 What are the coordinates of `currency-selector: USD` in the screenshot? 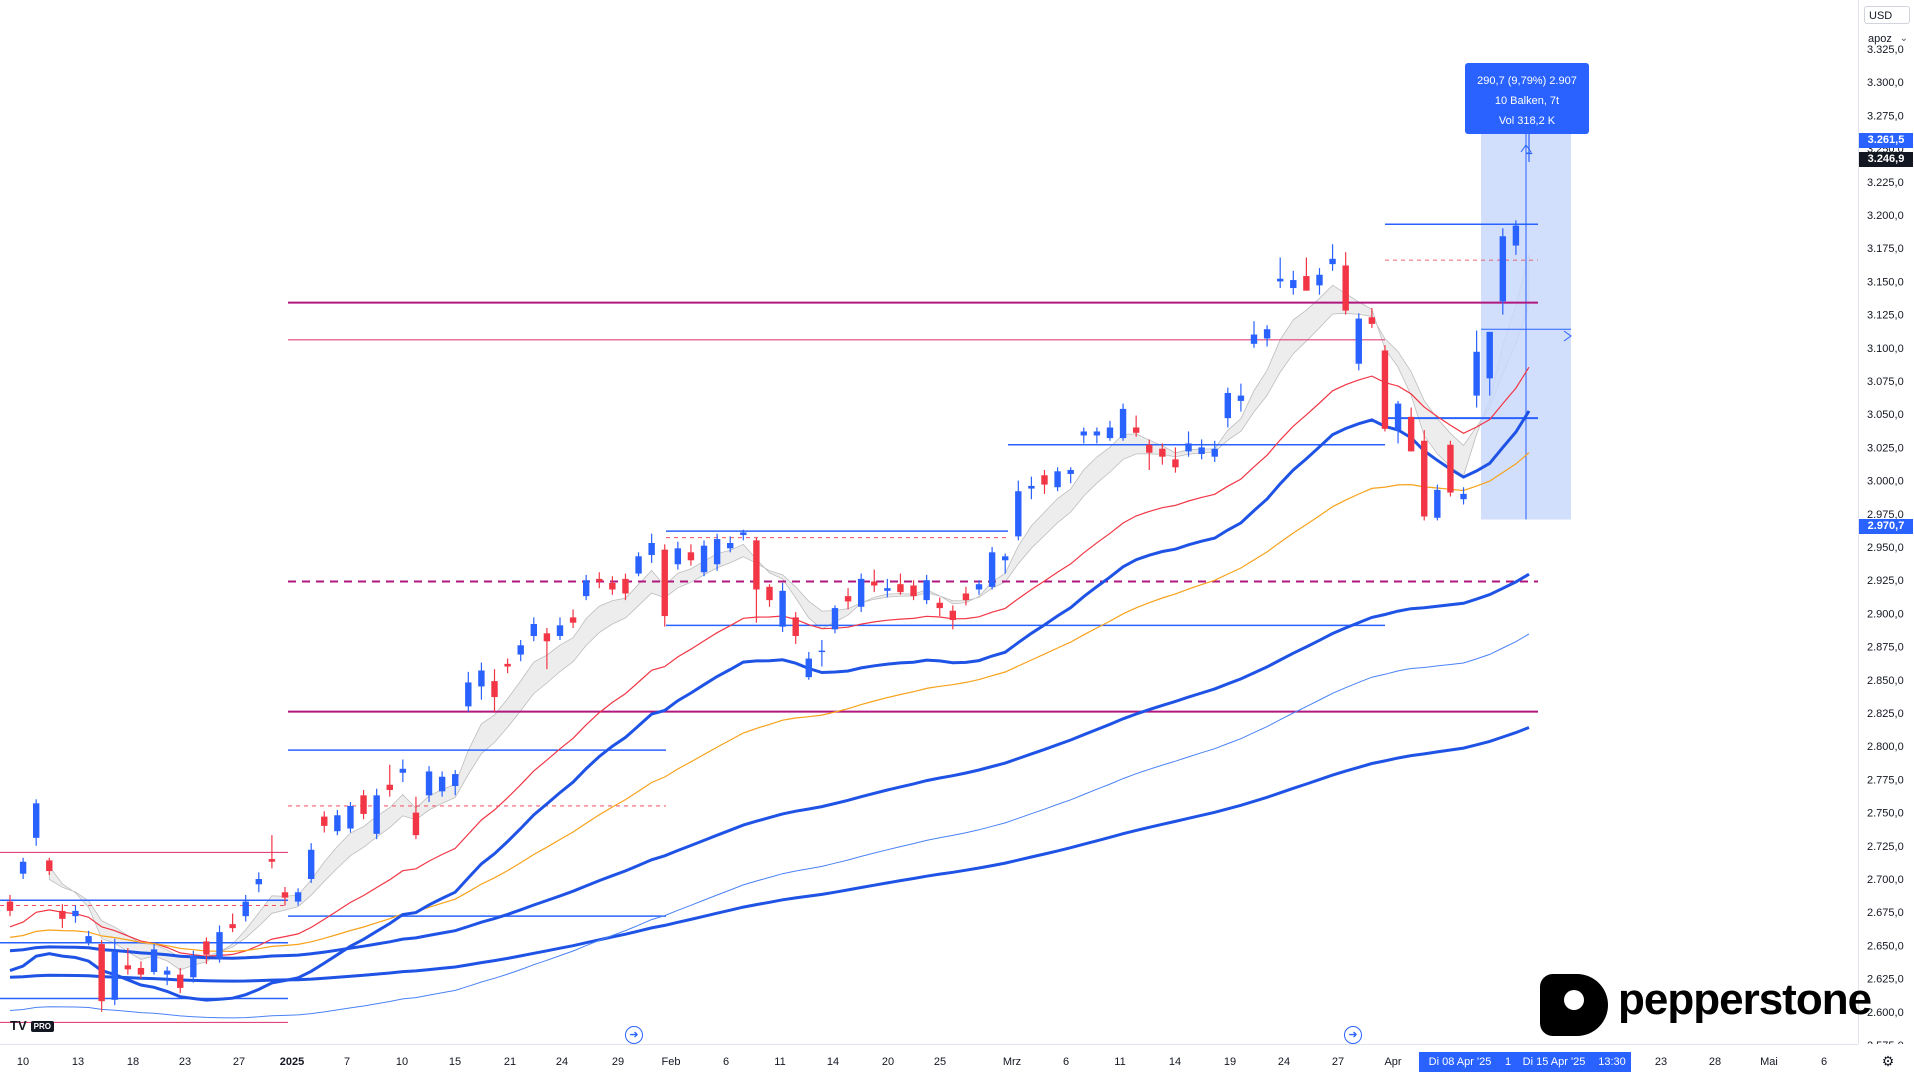 It's located at (1887, 15).